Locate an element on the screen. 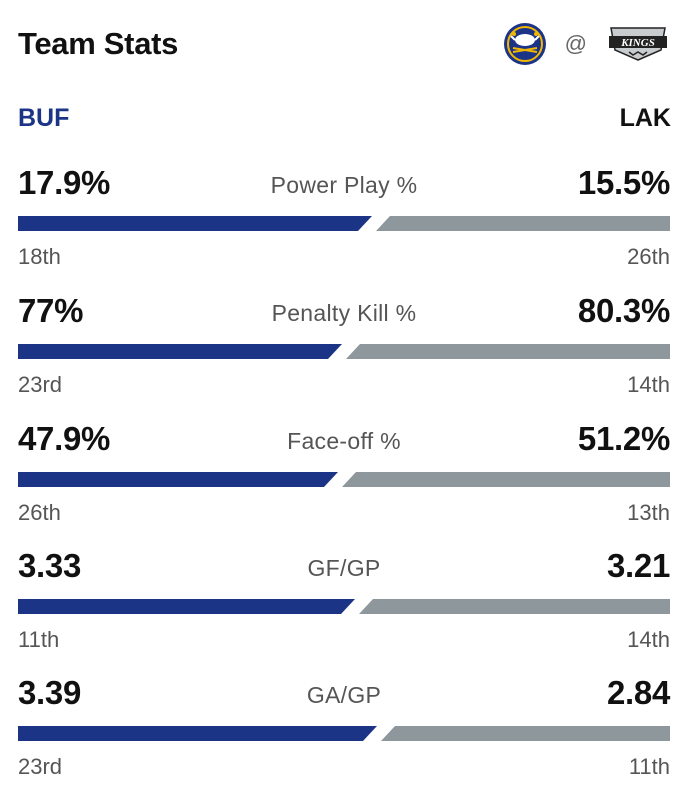 This screenshot has width=689, height=800. home-rank: 11th is located at coordinates (649, 766).